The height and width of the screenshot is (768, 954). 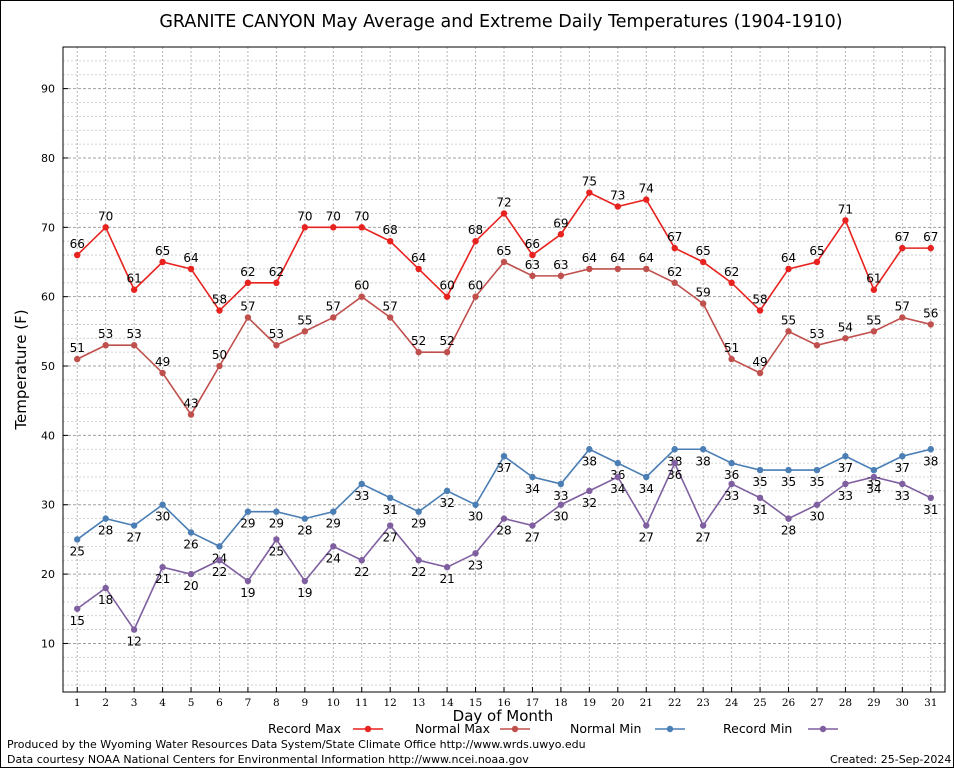 I want to click on x-tick-label: 22, so click(x=674, y=703).